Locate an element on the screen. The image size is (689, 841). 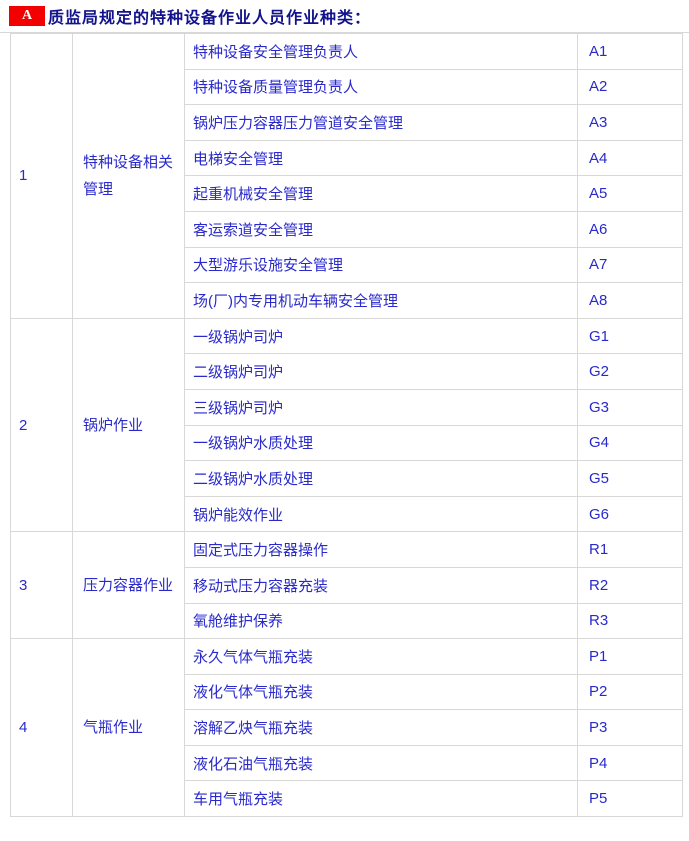
job-name-cell: 锅炉能效作业 is located at coordinates (381, 514).